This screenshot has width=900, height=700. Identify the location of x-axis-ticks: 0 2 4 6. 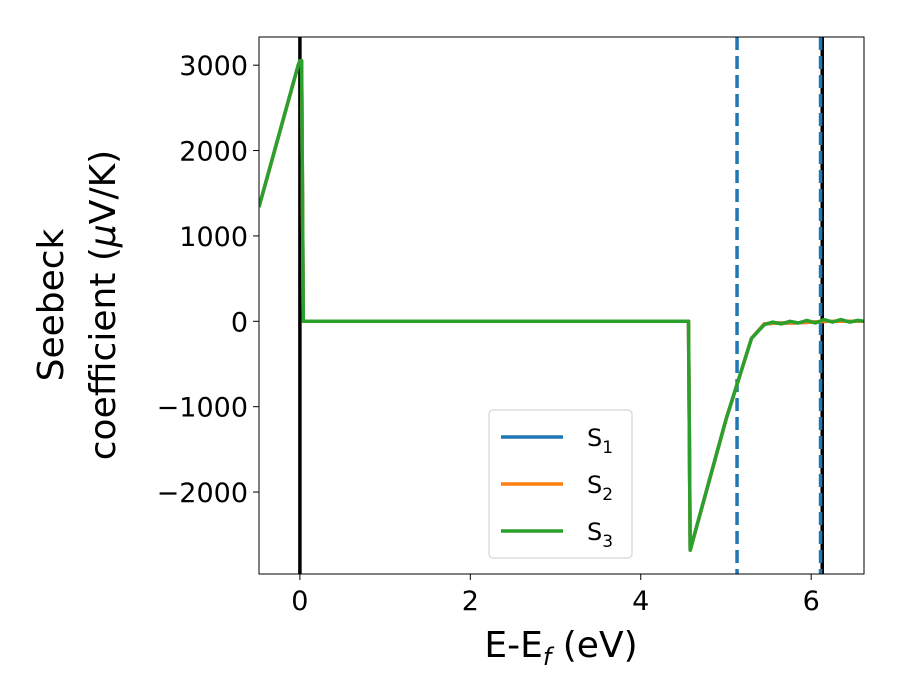
(555, 595).